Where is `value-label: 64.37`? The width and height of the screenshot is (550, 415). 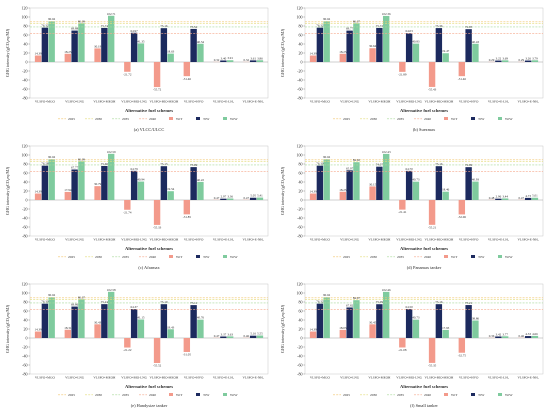 value-label: 64.37 is located at coordinates (135, 307).